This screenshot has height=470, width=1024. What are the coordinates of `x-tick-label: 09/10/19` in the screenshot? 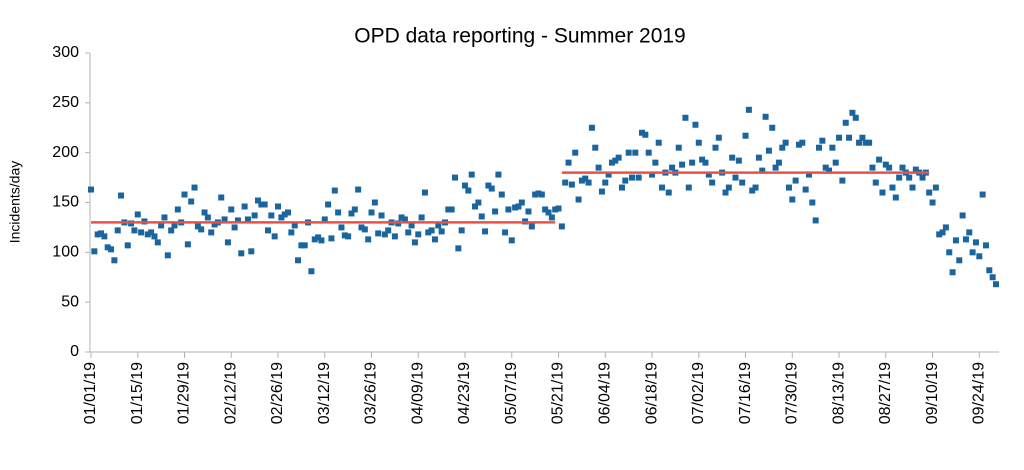 It's located at (932, 393).